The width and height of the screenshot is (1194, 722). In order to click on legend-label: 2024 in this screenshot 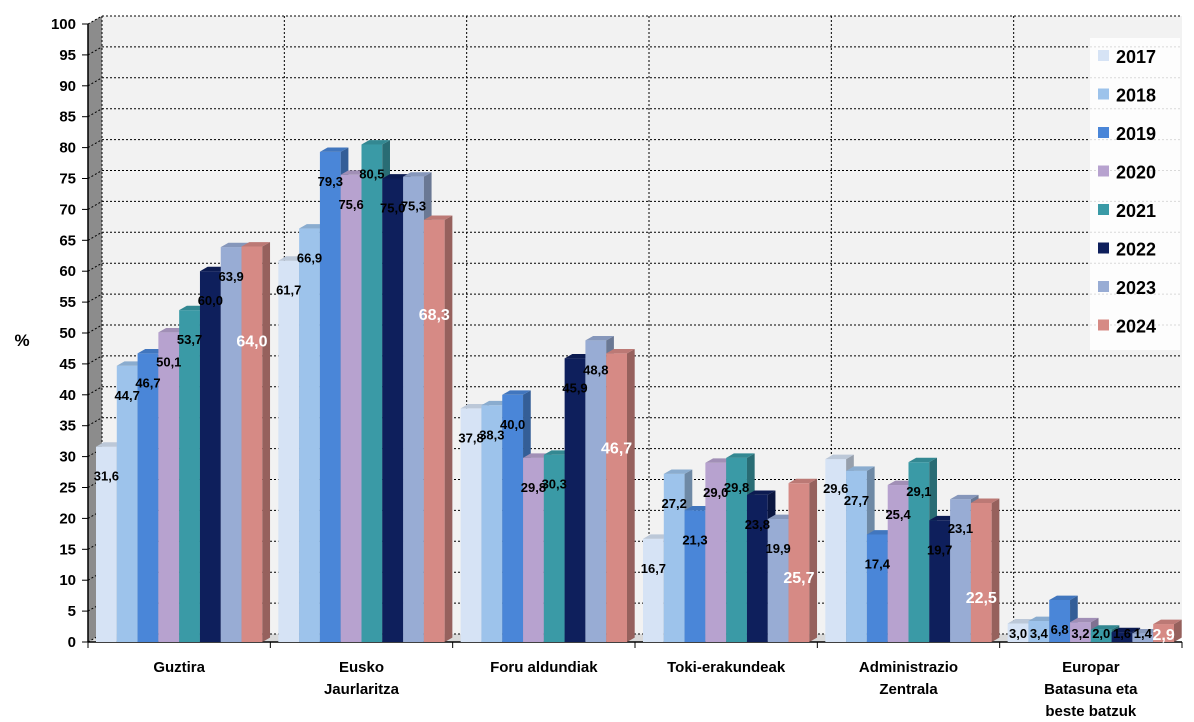, I will do `click(1136, 327)`.